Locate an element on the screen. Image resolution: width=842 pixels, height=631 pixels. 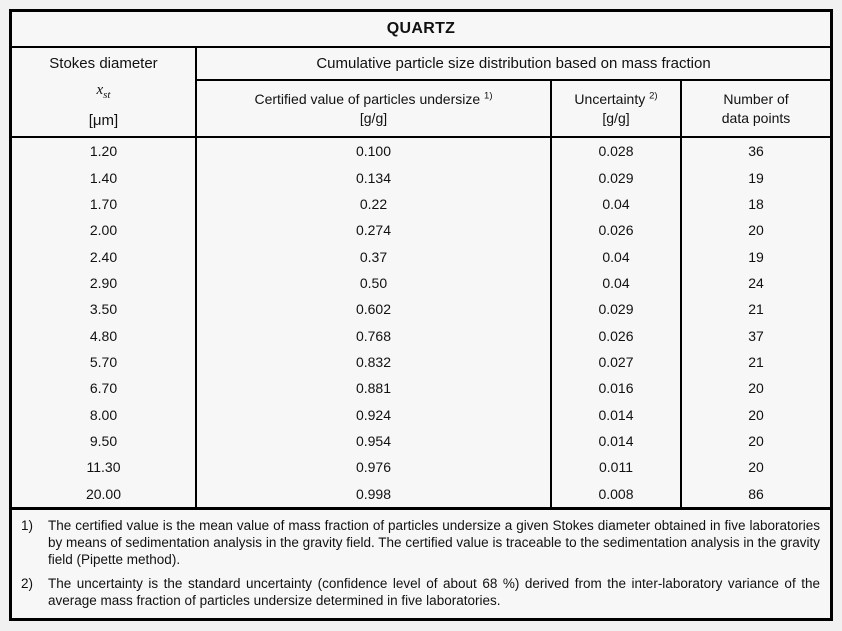
table-row: 1.20 0.100 0.028 36 is located at coordinates (421, 151).